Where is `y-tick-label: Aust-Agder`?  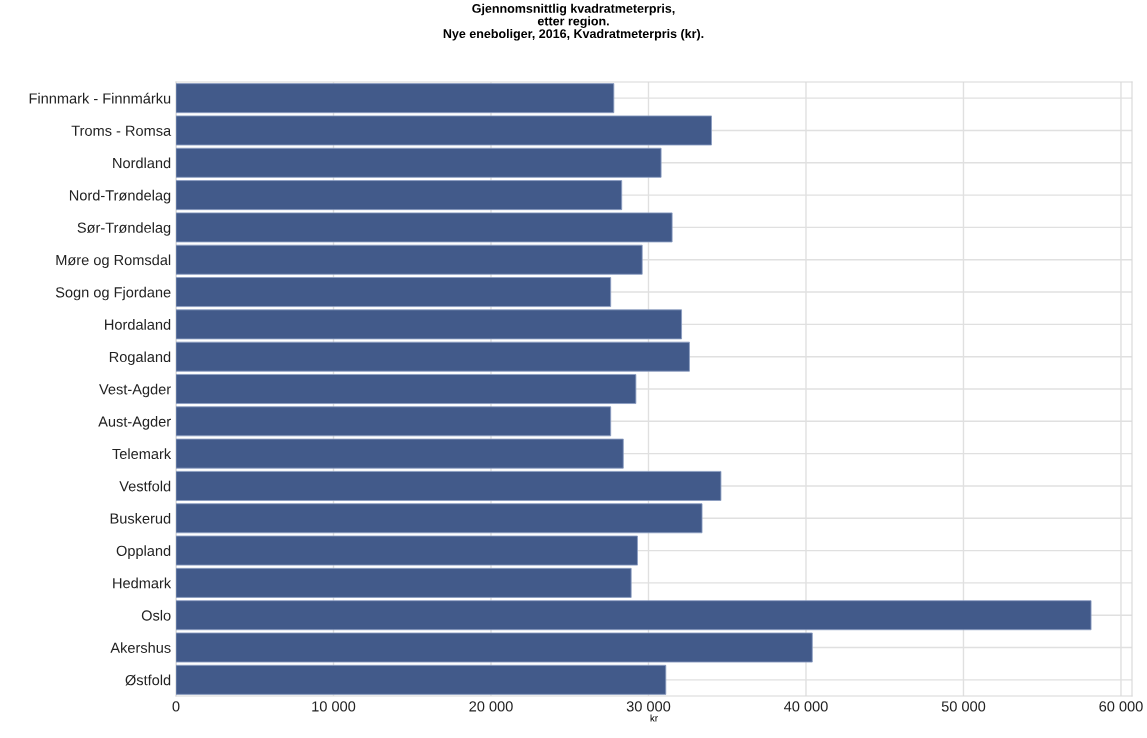
y-tick-label: Aust-Agder is located at coordinates (134, 423).